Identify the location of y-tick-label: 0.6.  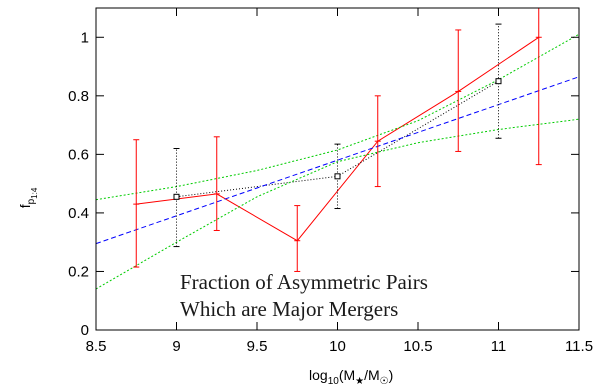
(78, 154).